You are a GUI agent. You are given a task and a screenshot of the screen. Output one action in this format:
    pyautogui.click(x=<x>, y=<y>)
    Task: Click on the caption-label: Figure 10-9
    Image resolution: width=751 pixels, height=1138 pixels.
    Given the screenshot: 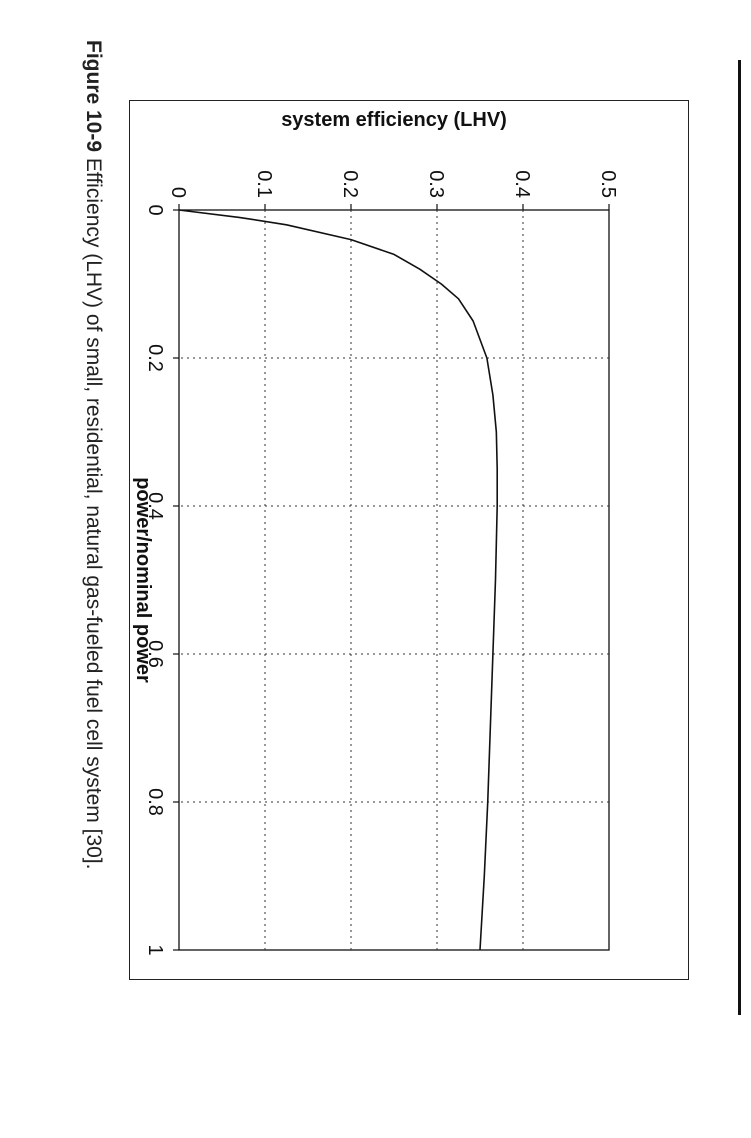 What is the action you would take?
    pyautogui.click(x=93, y=96)
    